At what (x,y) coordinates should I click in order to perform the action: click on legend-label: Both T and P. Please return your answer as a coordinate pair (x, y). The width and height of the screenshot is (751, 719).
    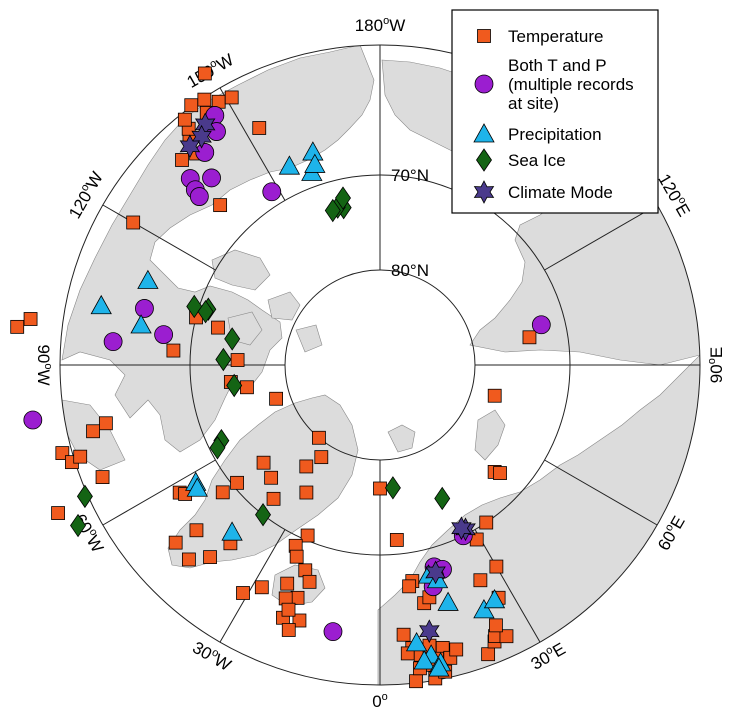
    Looking at the image, I should click on (557, 65).